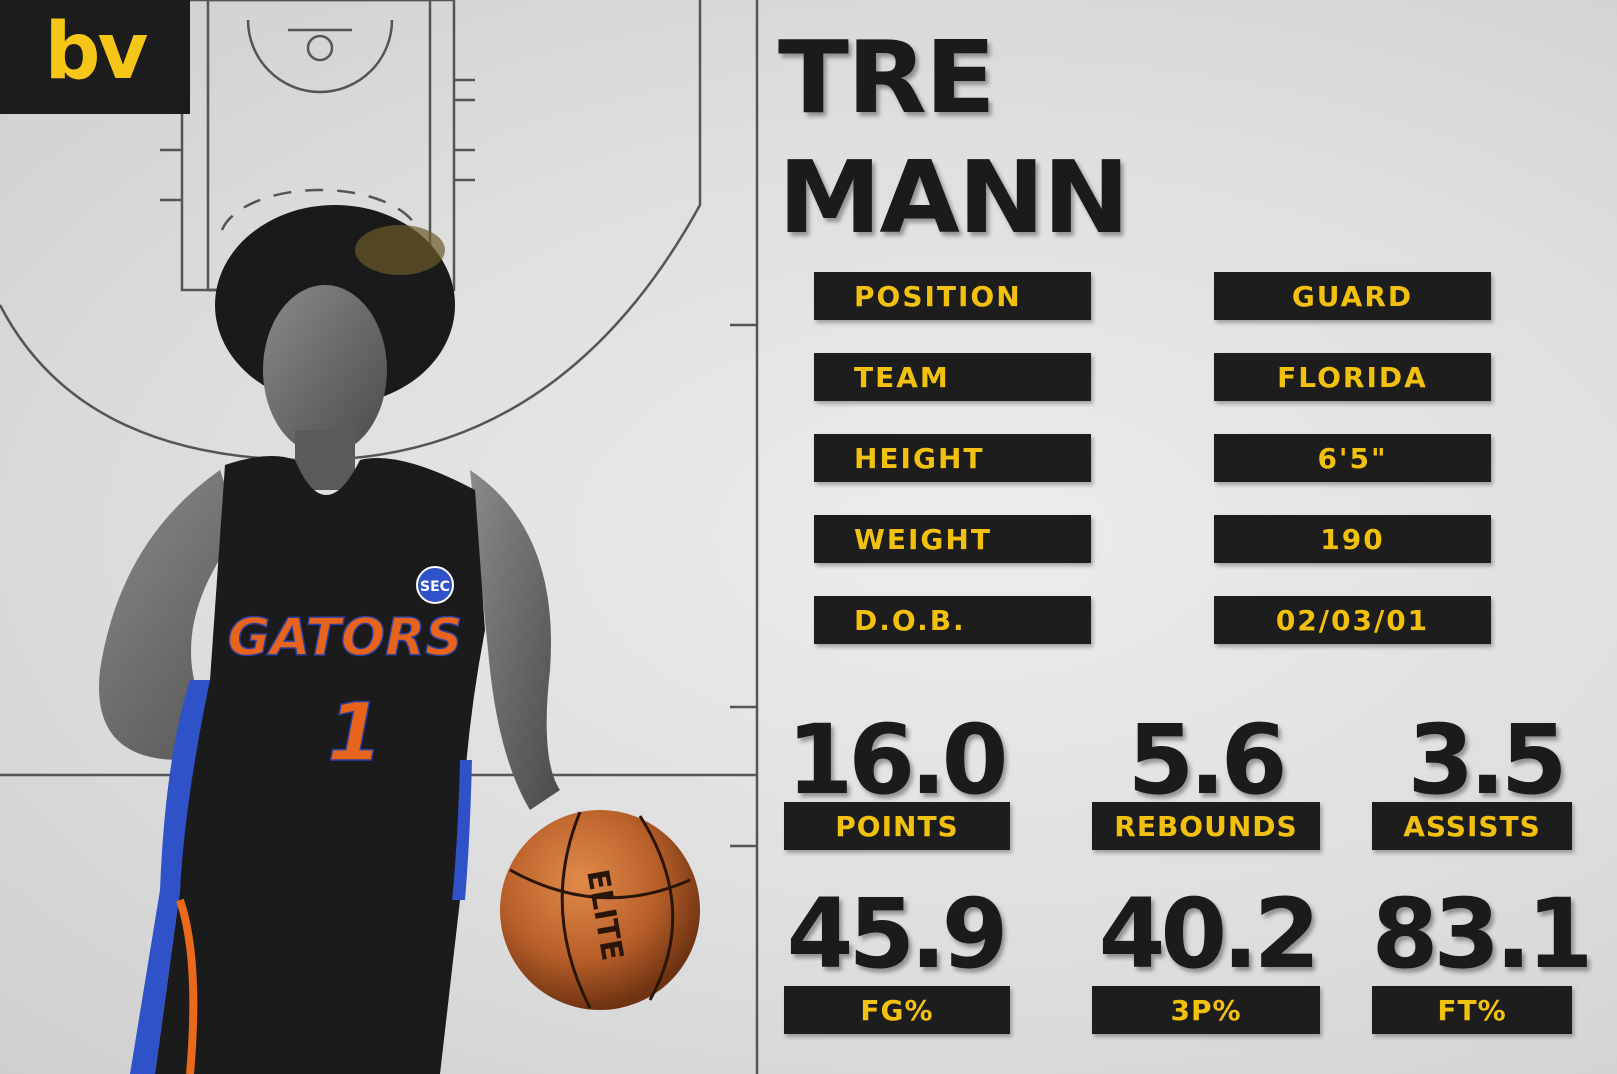 The width and height of the screenshot is (1617, 1074). What do you see at coordinates (1206, 1010) in the screenshot?
I see `stat-label-3p-pct: 3P%` at bounding box center [1206, 1010].